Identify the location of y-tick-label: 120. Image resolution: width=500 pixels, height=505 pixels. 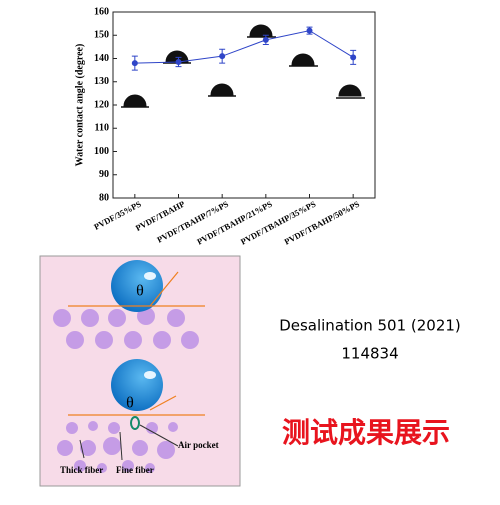
(101, 104).